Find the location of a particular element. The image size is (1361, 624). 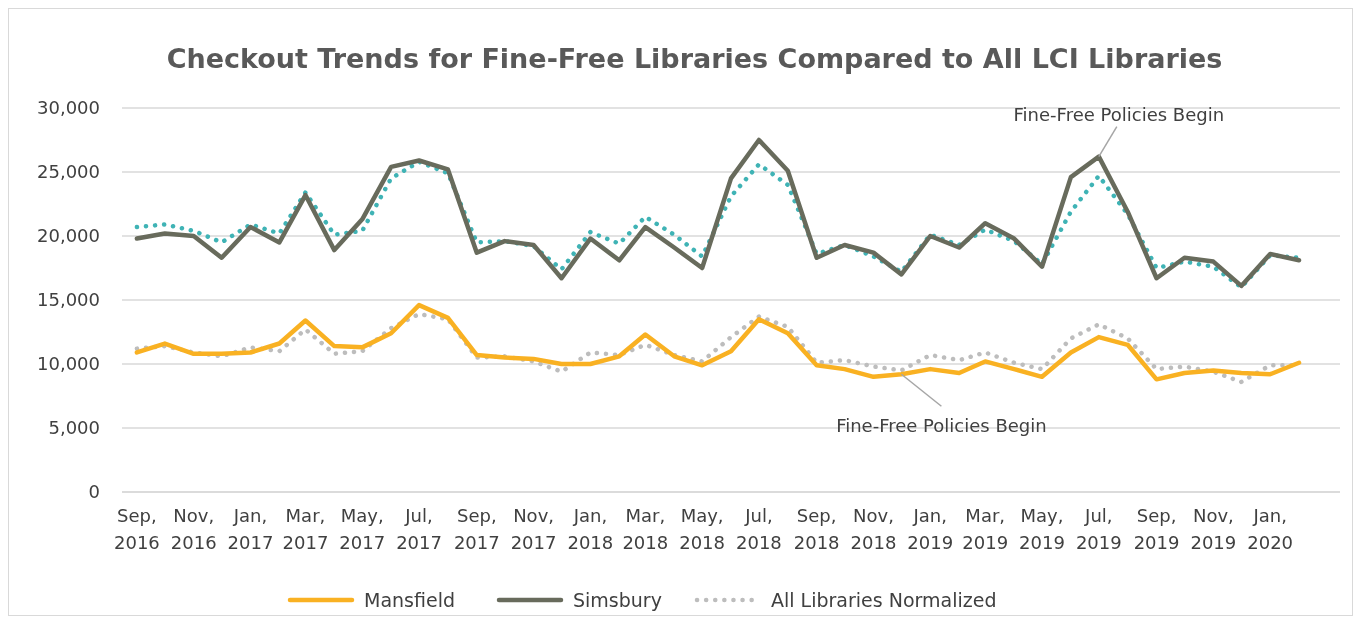

y-tick-label: 25,000 is located at coordinates (68, 172).